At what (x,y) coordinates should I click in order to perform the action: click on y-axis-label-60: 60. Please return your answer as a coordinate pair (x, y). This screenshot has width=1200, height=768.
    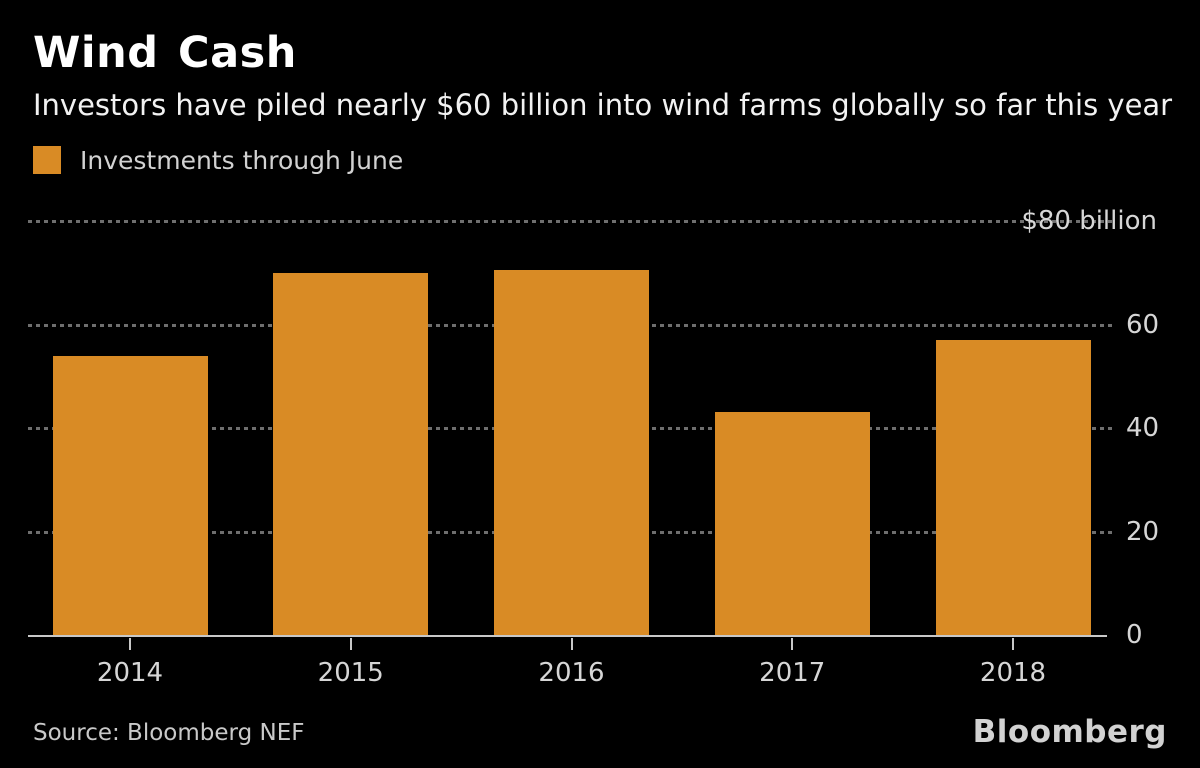
    Looking at the image, I should click on (1143, 324).